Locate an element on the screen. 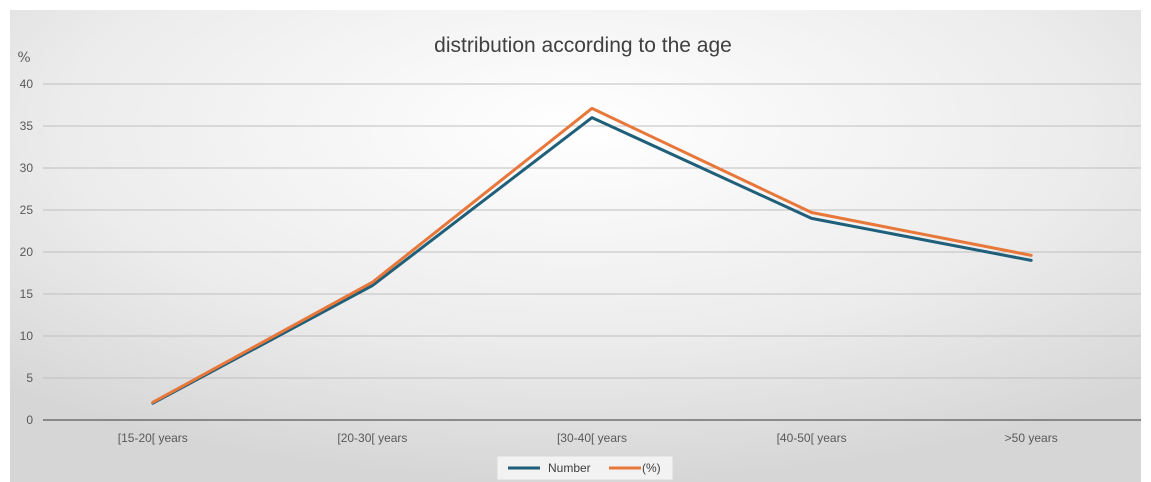  y-tick-label: 10 is located at coordinates (27, 336).